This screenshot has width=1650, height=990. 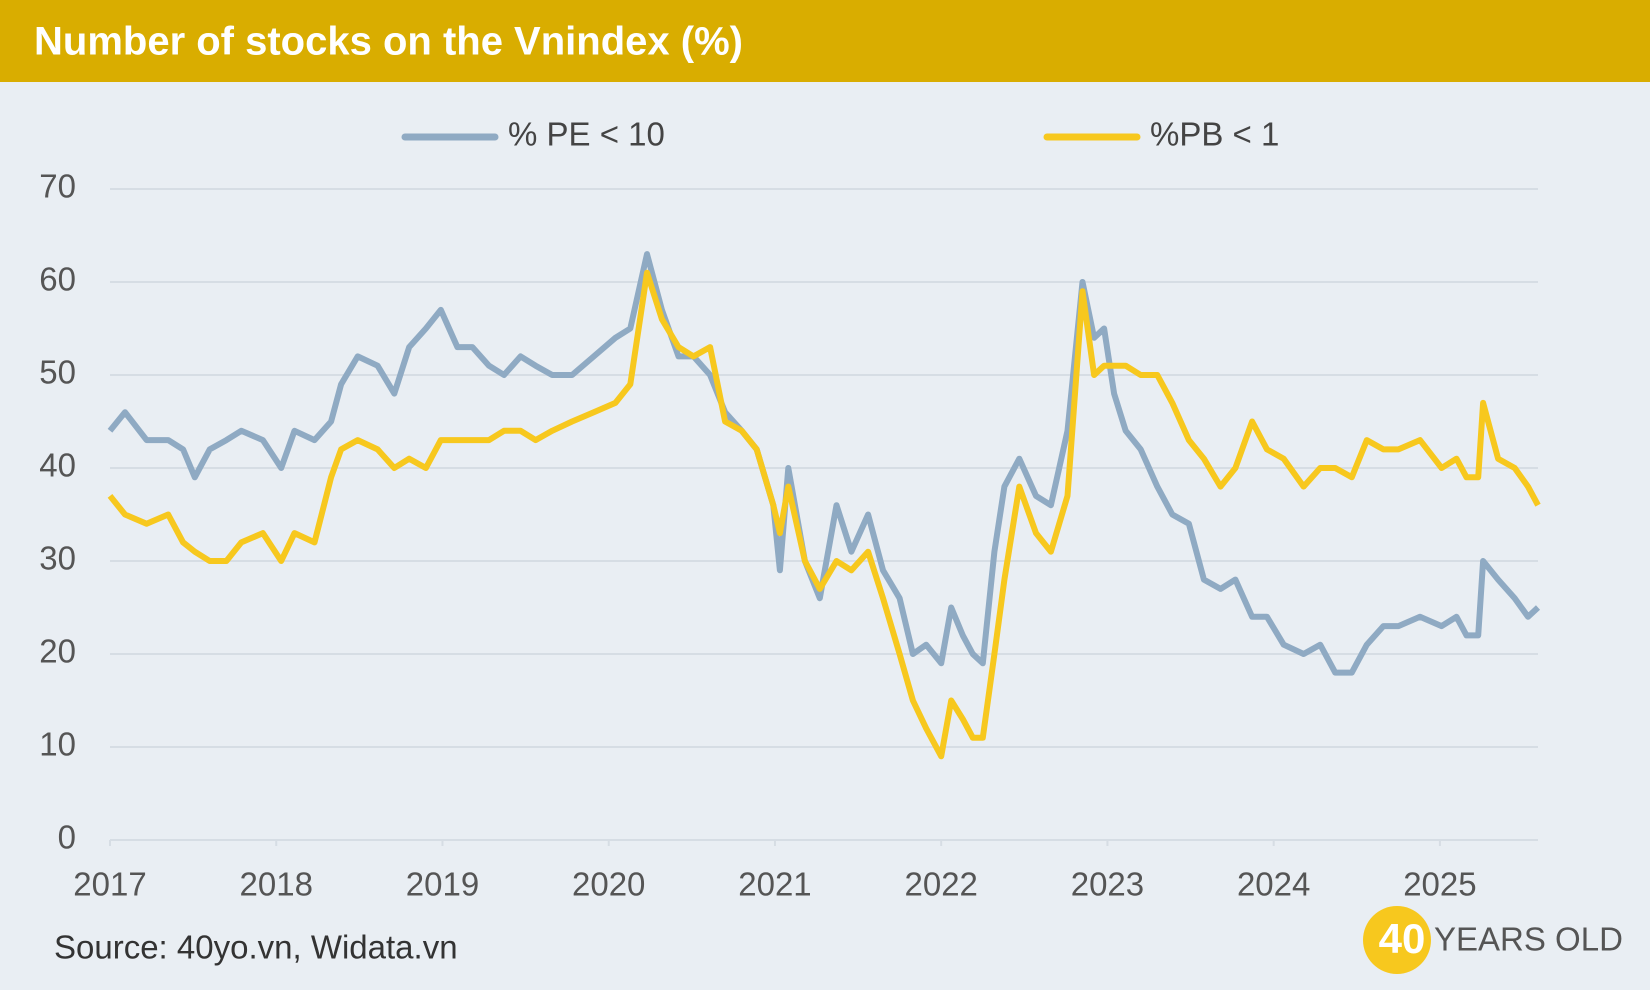 I want to click on y-tick-label: 20, so click(x=57, y=651).